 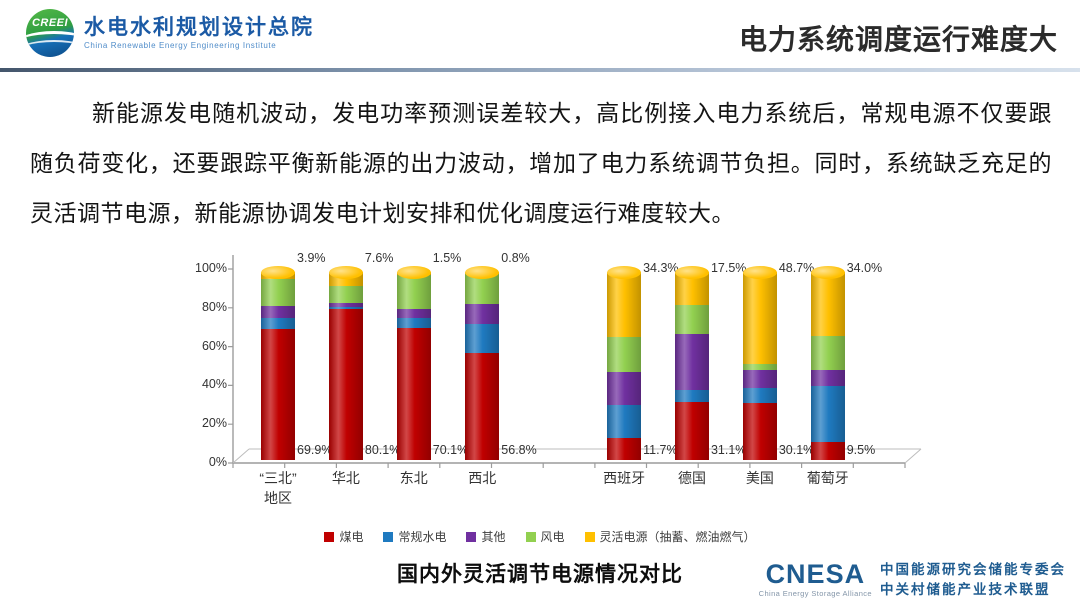 I want to click on legend-item-其他: 其他, so click(x=486, y=536).